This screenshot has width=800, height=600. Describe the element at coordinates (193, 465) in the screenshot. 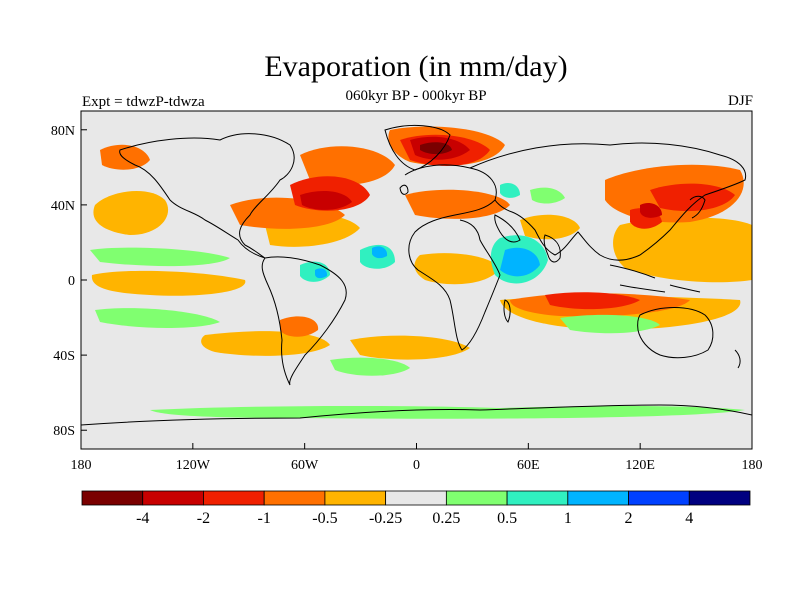

I see `lon-label: 120W` at that location.